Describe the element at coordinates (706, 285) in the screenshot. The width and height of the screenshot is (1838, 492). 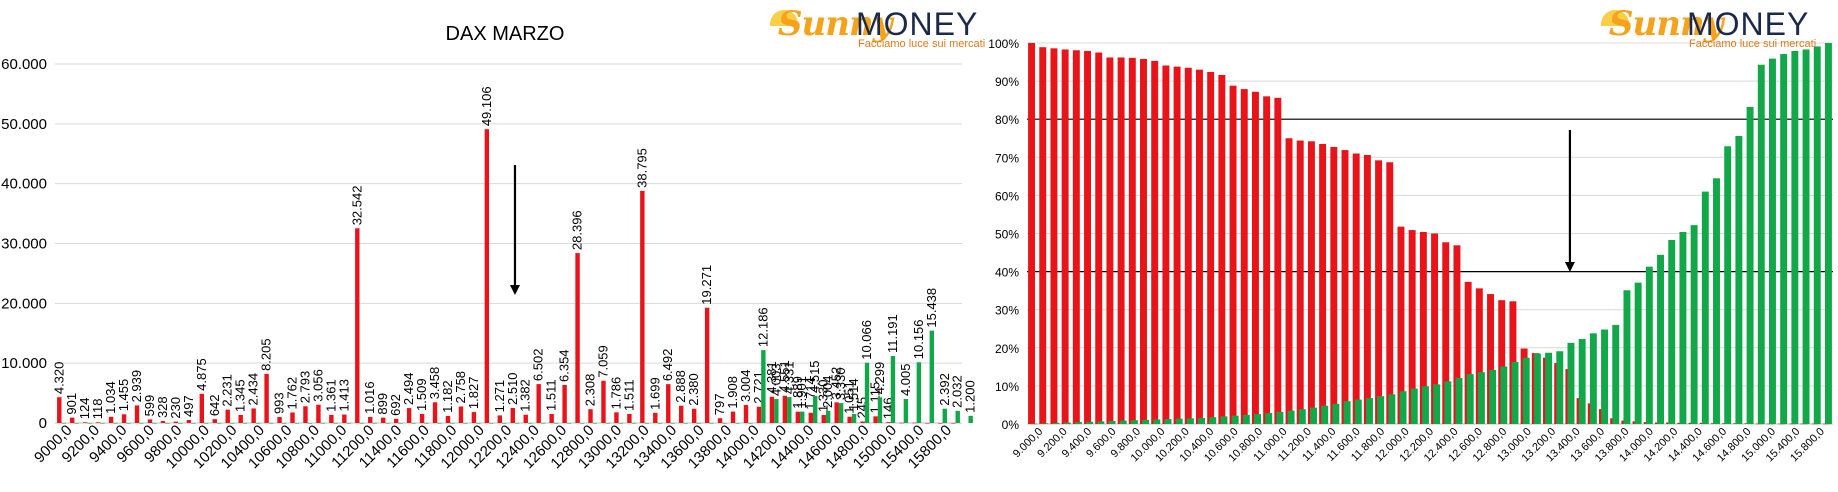
I see `data-label: 19.271` at that location.